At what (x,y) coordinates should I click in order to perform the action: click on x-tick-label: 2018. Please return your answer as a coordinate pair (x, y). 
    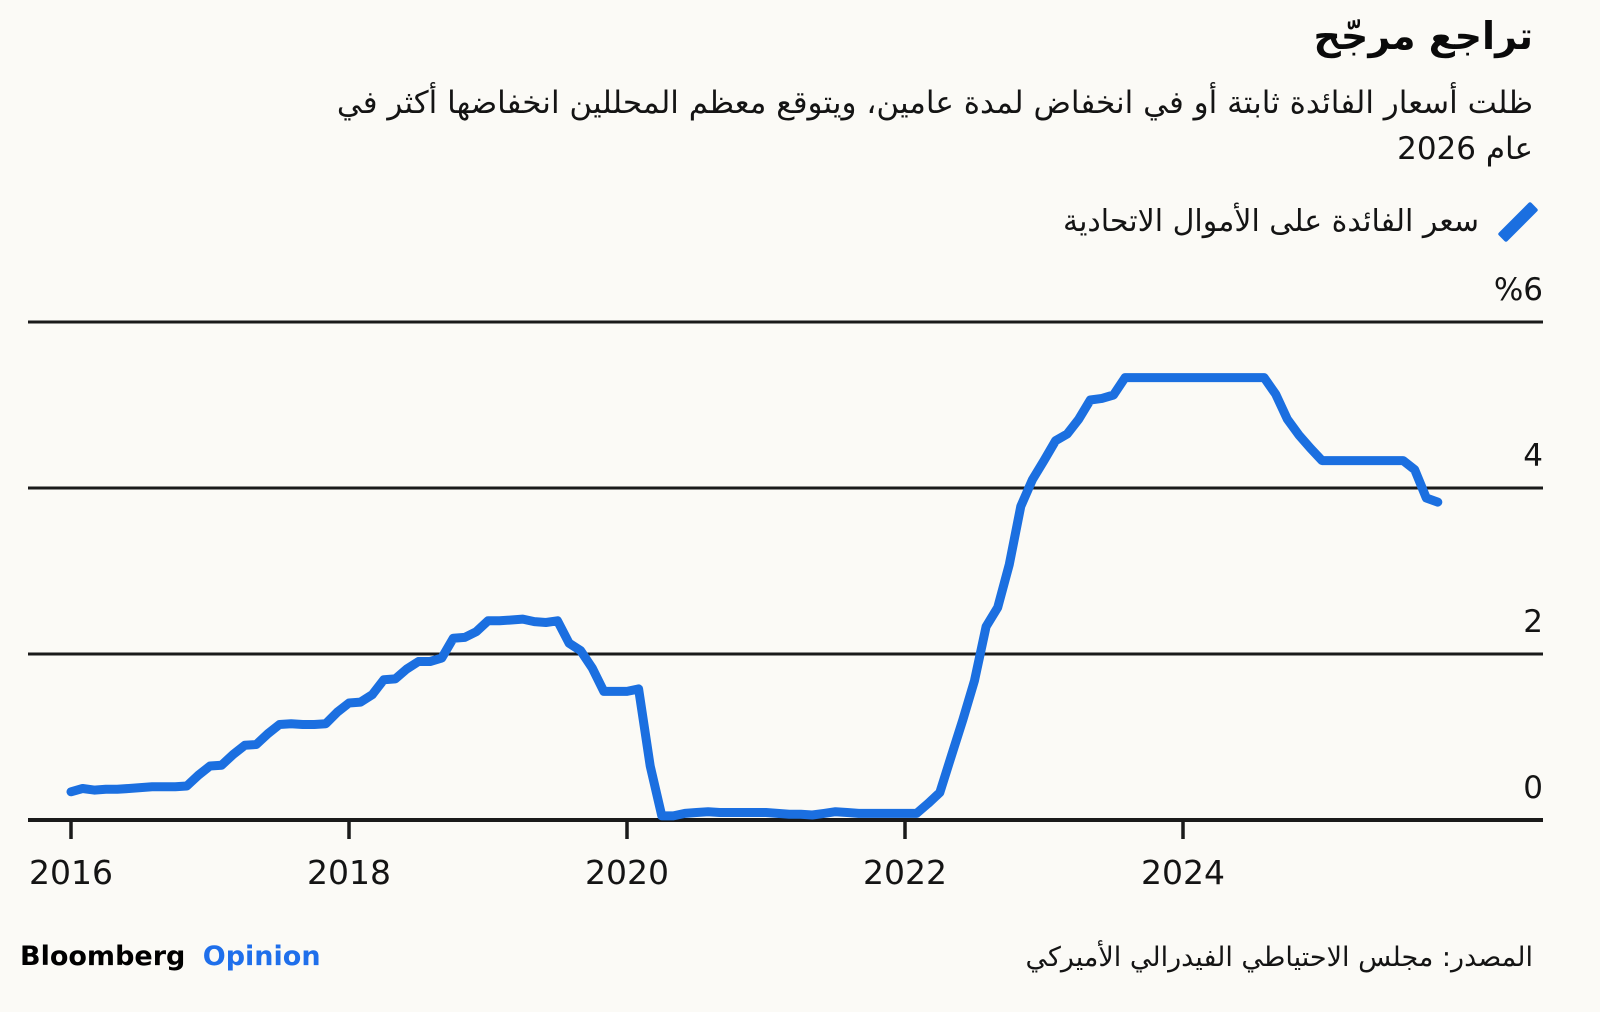
    Looking at the image, I should click on (349, 872).